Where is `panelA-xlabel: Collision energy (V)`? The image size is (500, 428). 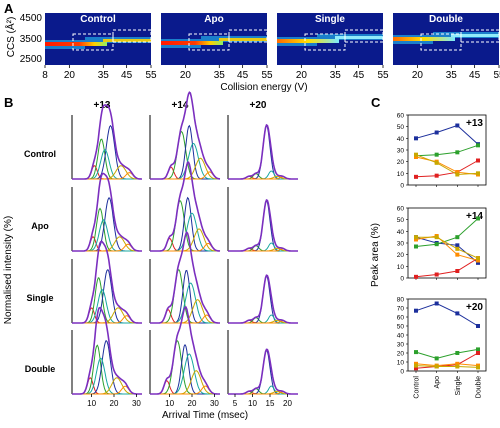
panelA-xlabel: Collision energy (V) is located at coordinates (263, 87).